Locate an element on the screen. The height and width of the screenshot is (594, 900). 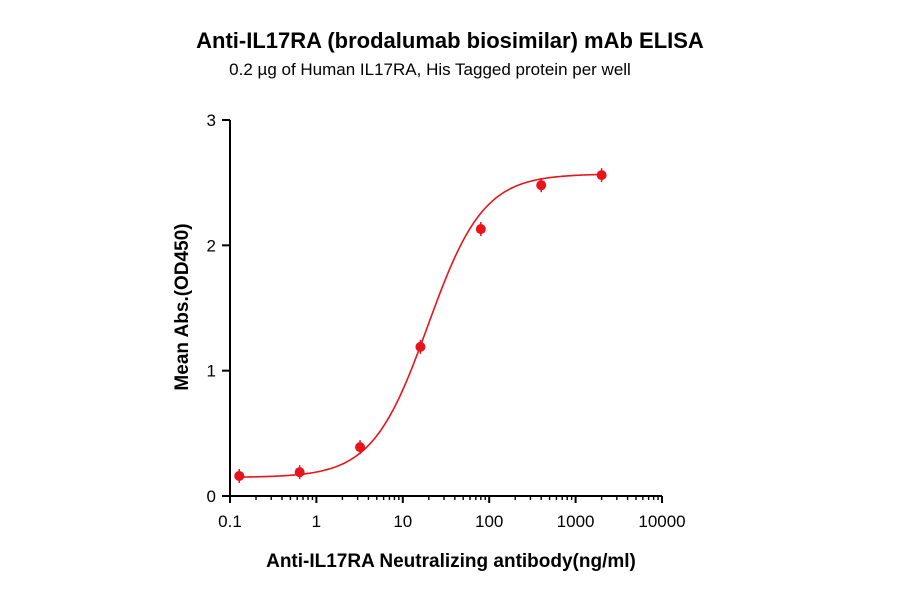
y-tick-label: 2 is located at coordinates (211, 245).